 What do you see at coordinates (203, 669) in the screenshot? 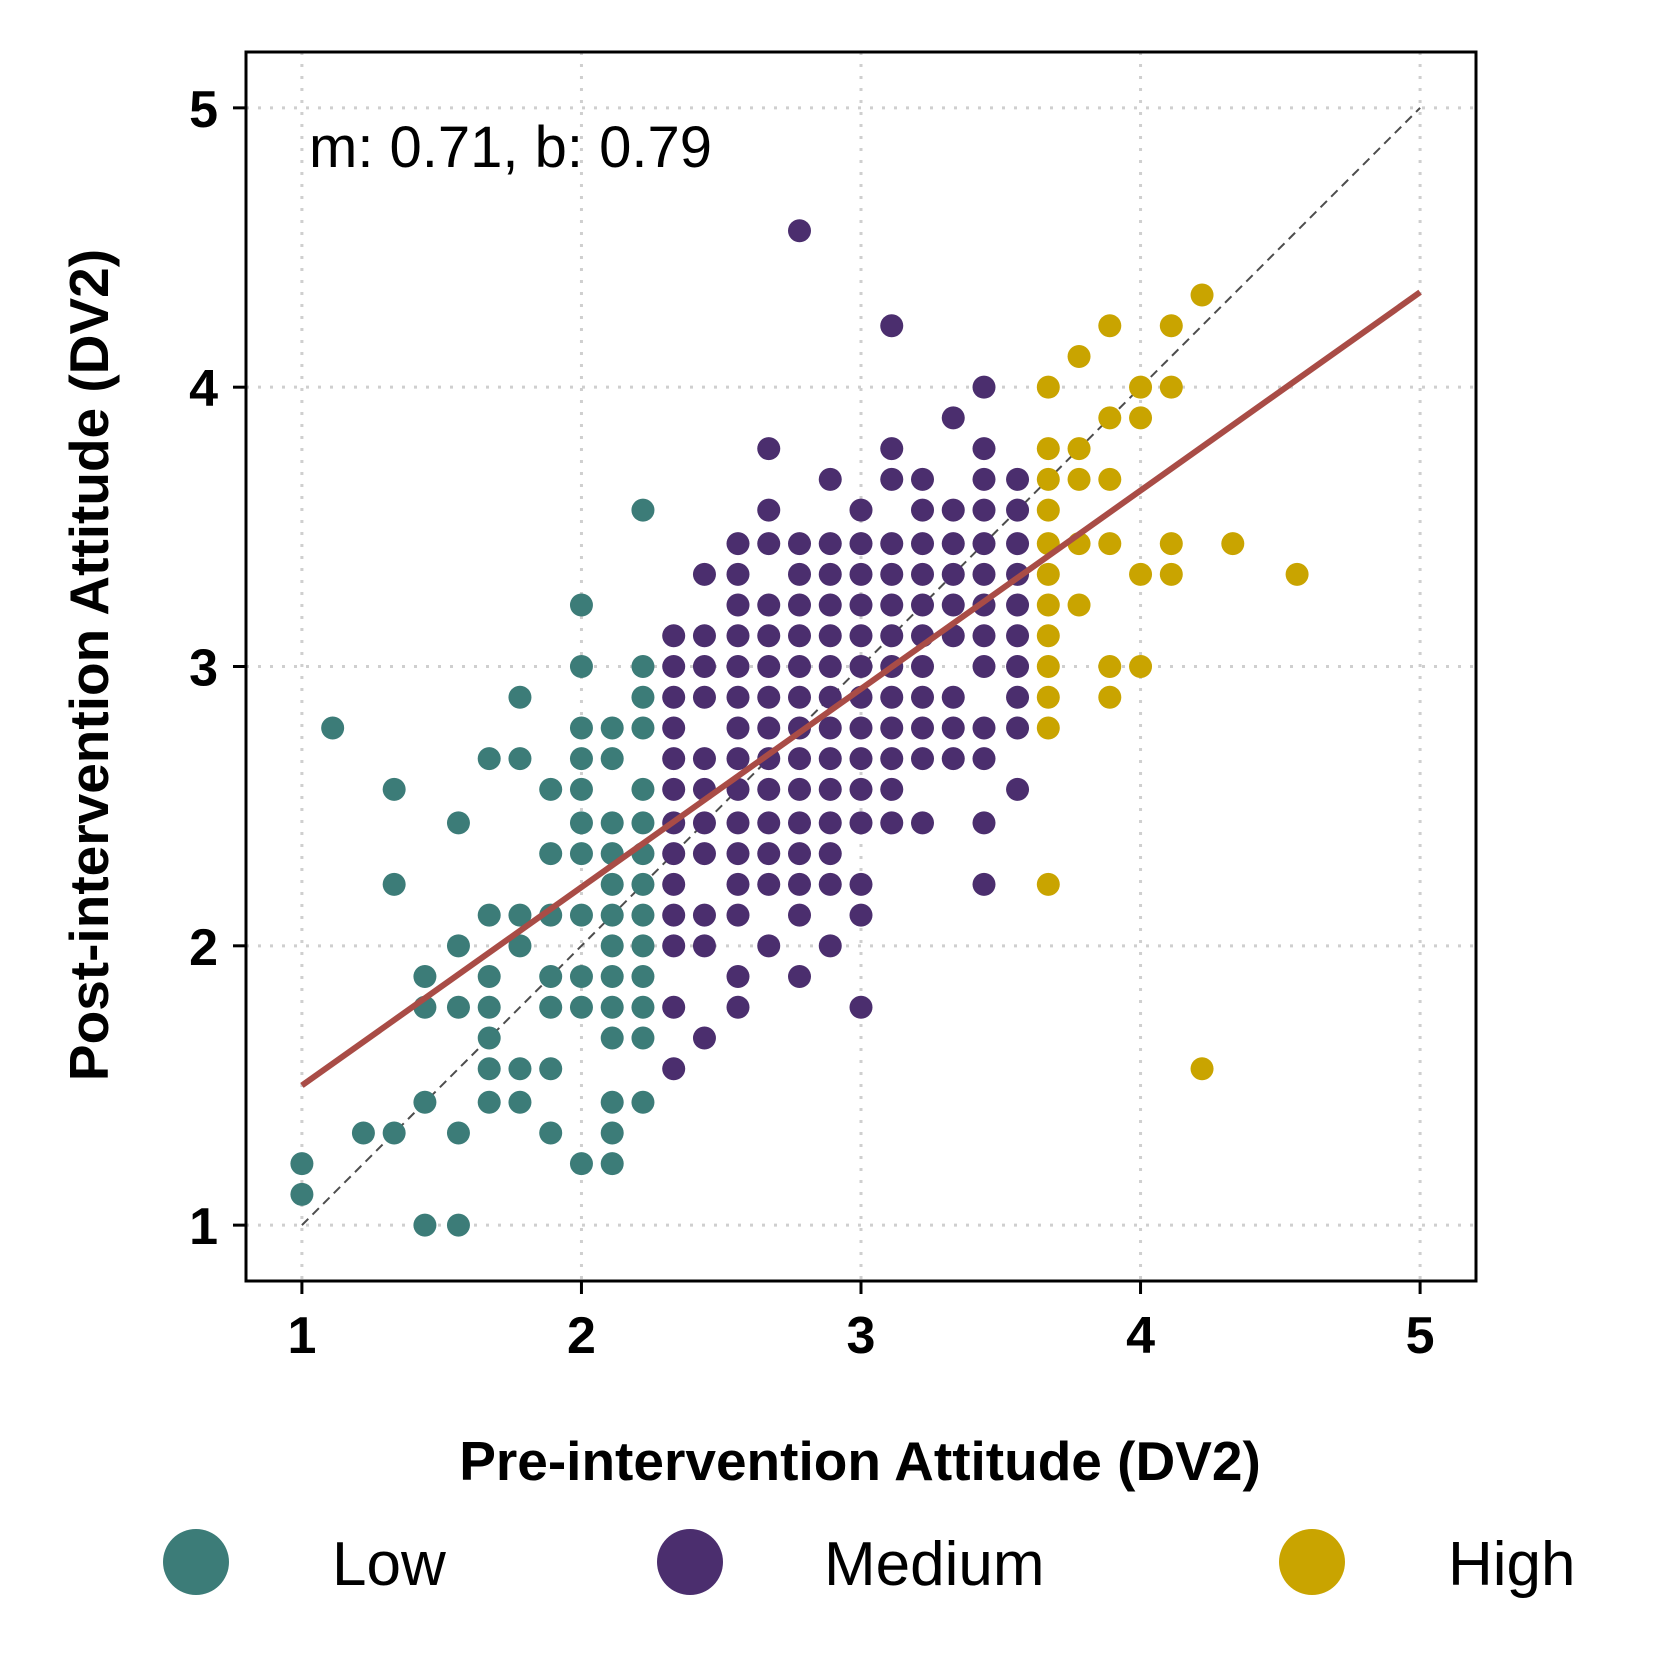
I see `y-tick-label: 3` at bounding box center [203, 669].